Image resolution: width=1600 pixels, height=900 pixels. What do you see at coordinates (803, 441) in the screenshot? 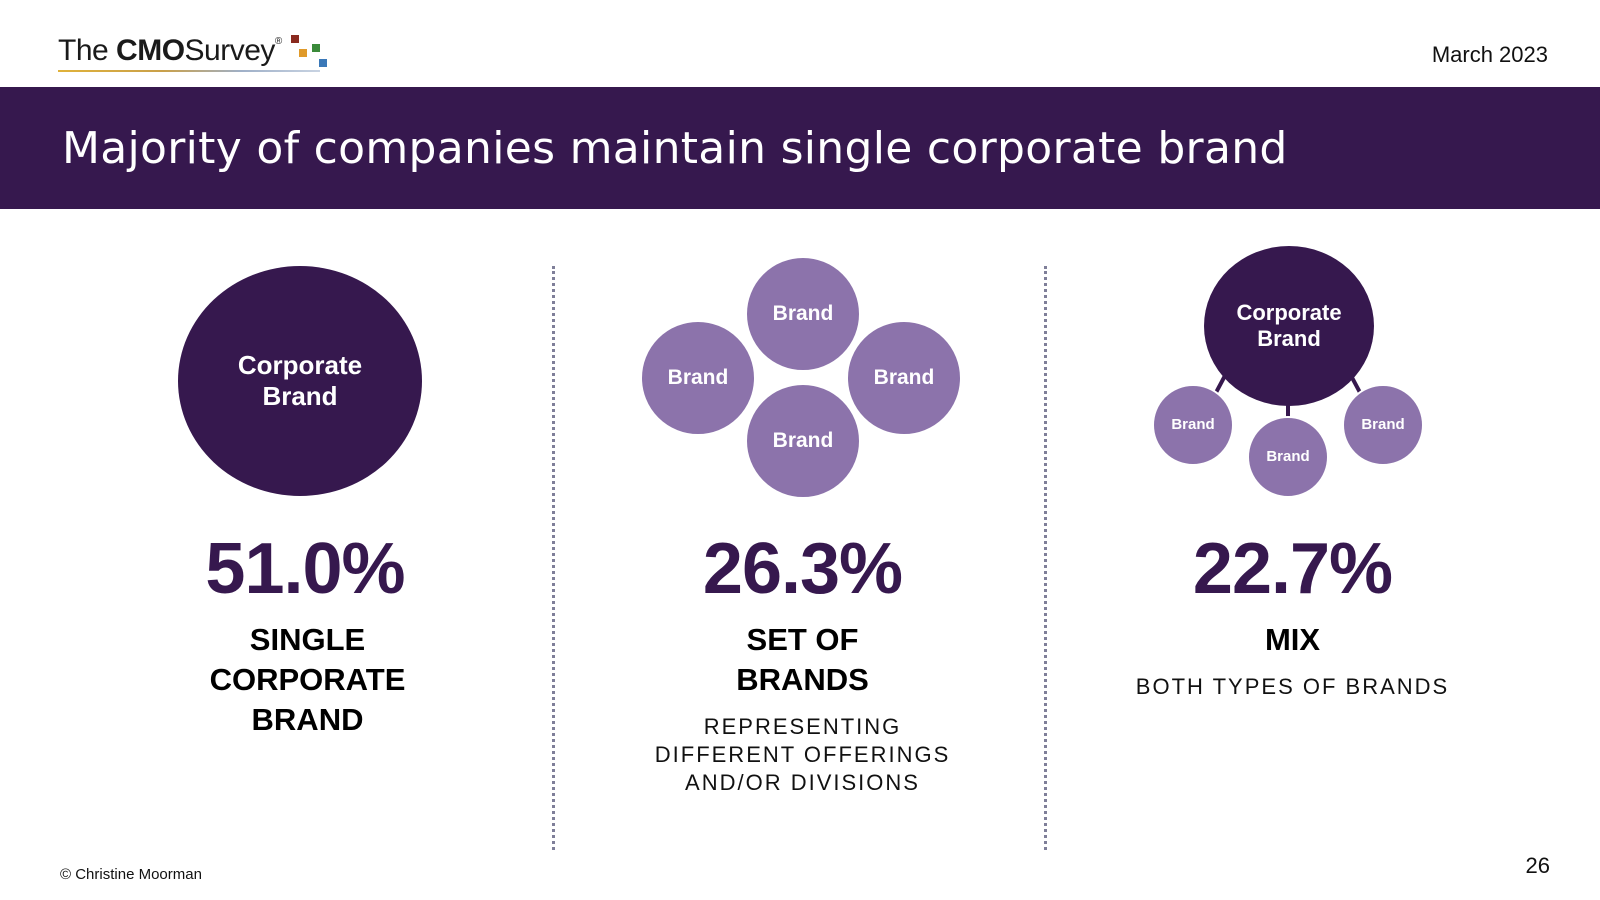
I see `brand-circle-bottom: Brand` at bounding box center [803, 441].